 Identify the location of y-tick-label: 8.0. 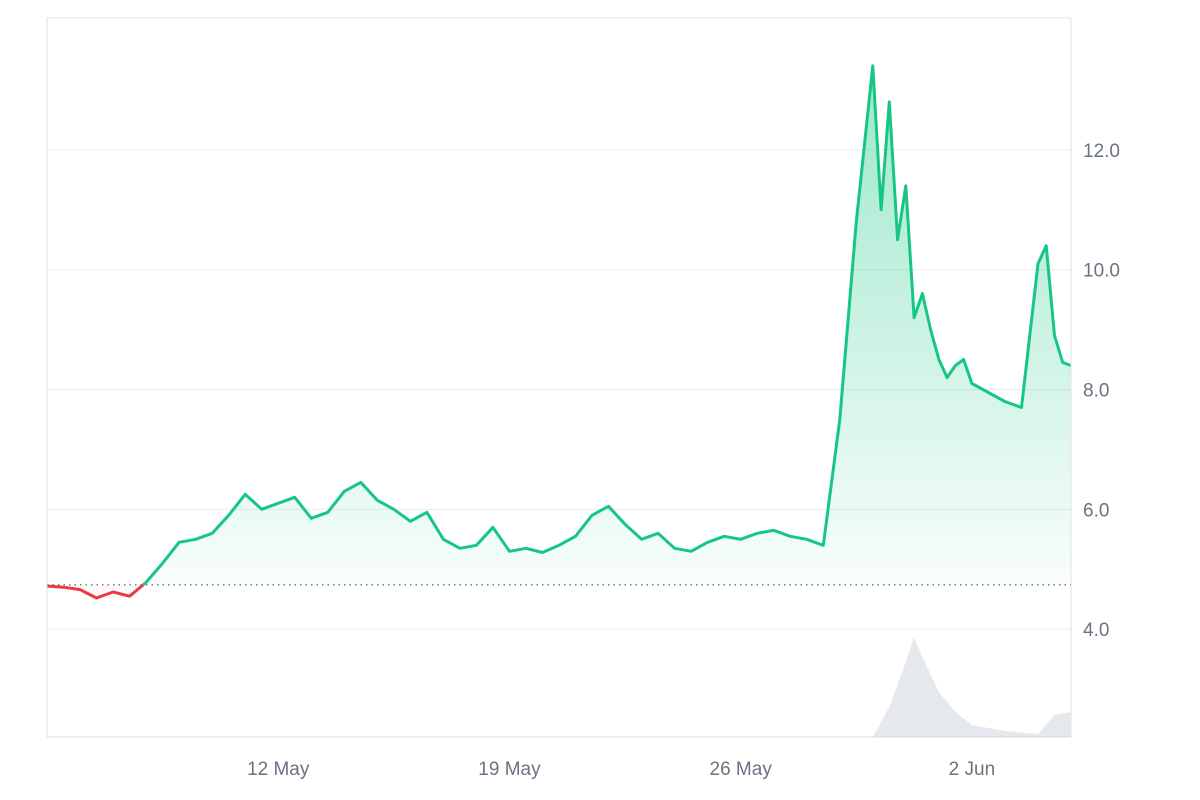
(1096, 390).